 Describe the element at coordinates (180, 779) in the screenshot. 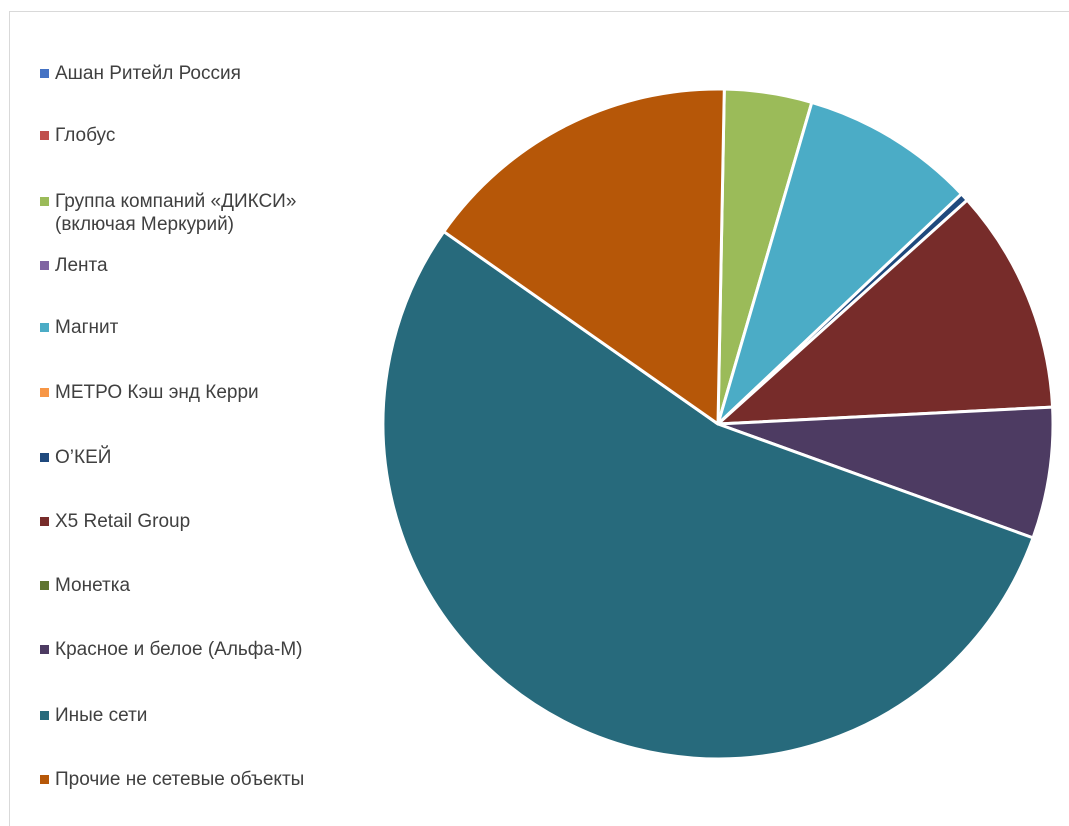

I see `legend-label: Прочие не сетевые объекты` at that location.